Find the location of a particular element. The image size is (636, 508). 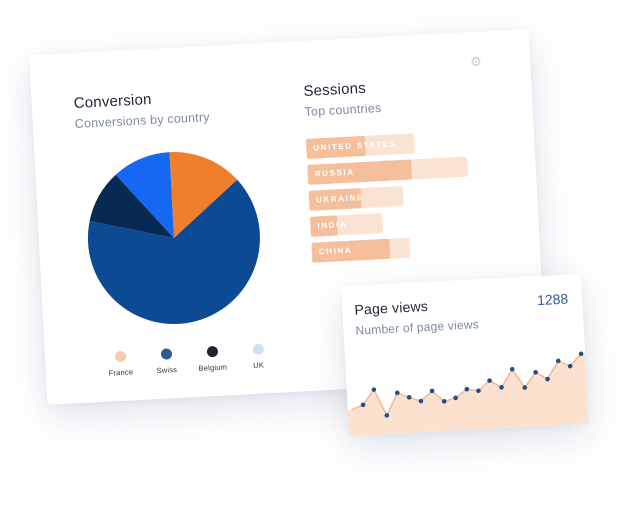

legend-label: UK is located at coordinates (259, 365).